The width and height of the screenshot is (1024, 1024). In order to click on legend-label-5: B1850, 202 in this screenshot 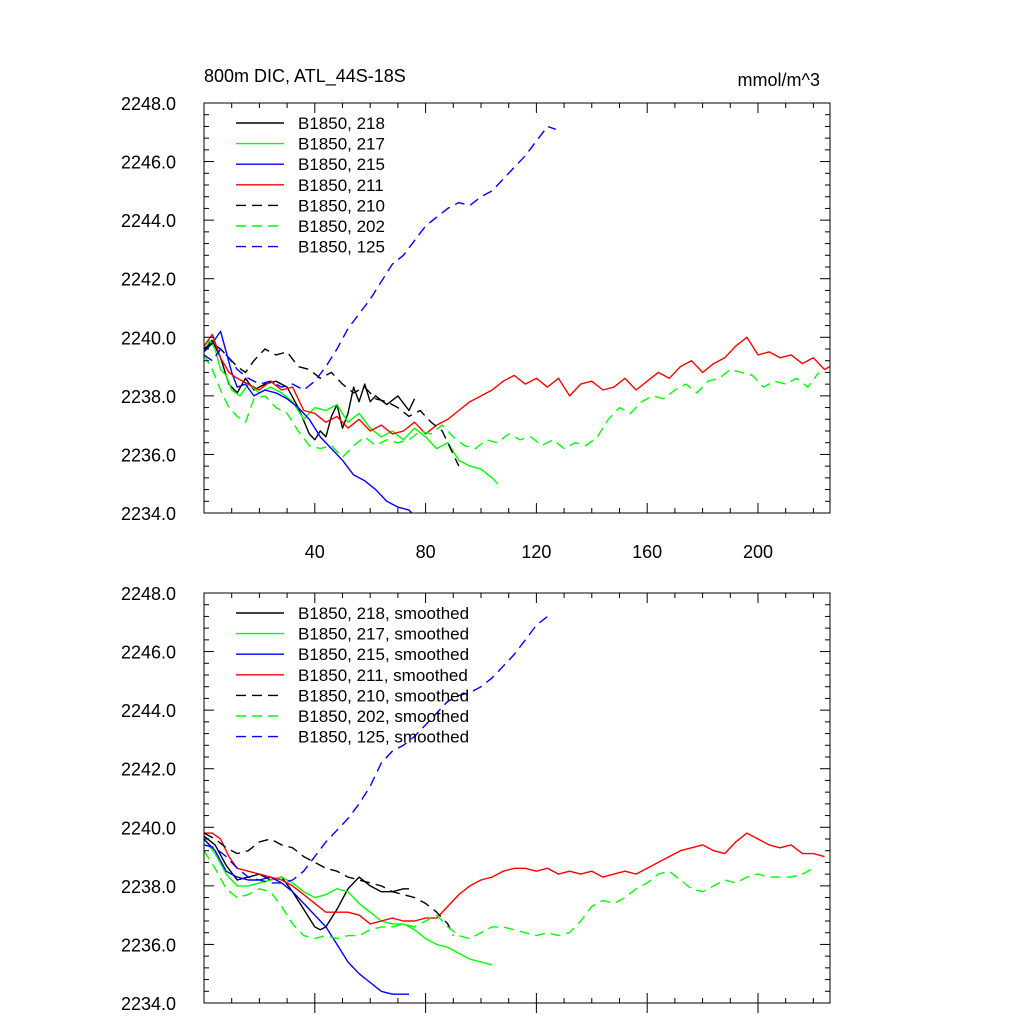, I will do `click(341, 226)`.